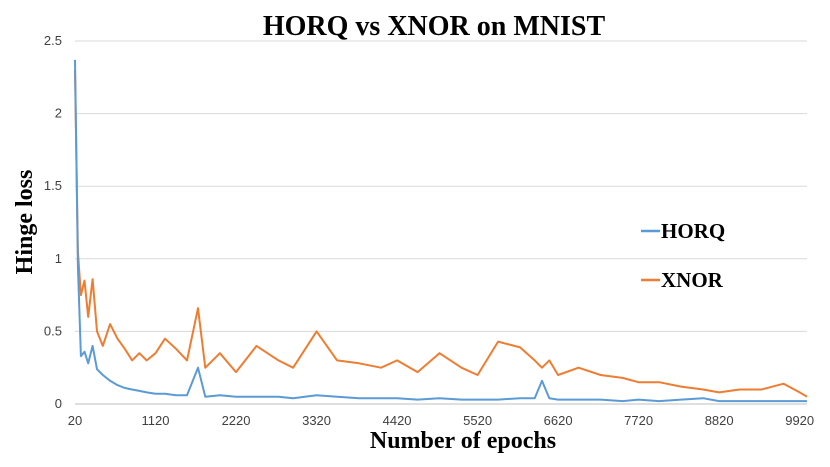 The height and width of the screenshot is (467, 830). Describe the element at coordinates (692, 280) in the screenshot. I see `legend-label-xnor: XNOR` at that location.